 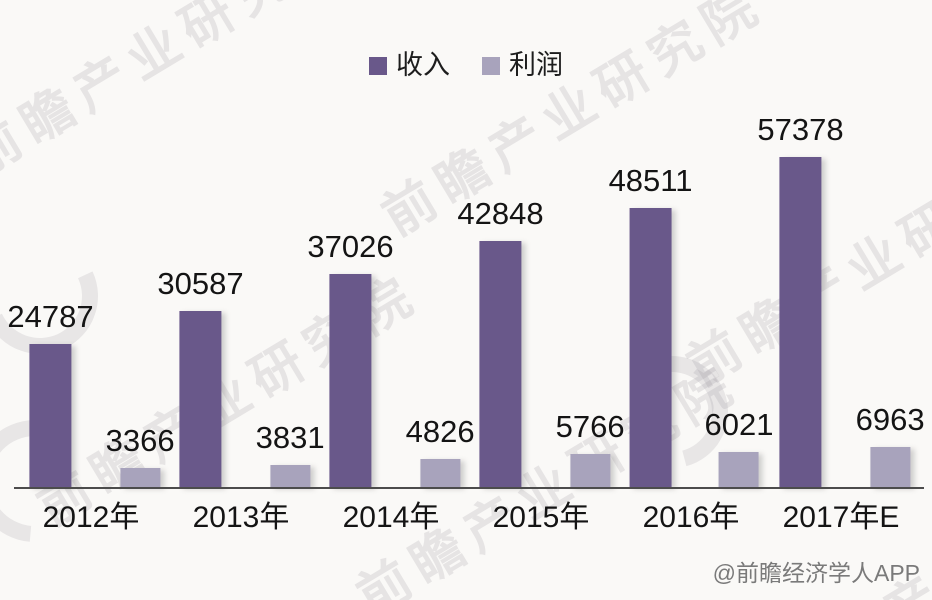 I want to click on legend-label: 利润, so click(x=536, y=65).